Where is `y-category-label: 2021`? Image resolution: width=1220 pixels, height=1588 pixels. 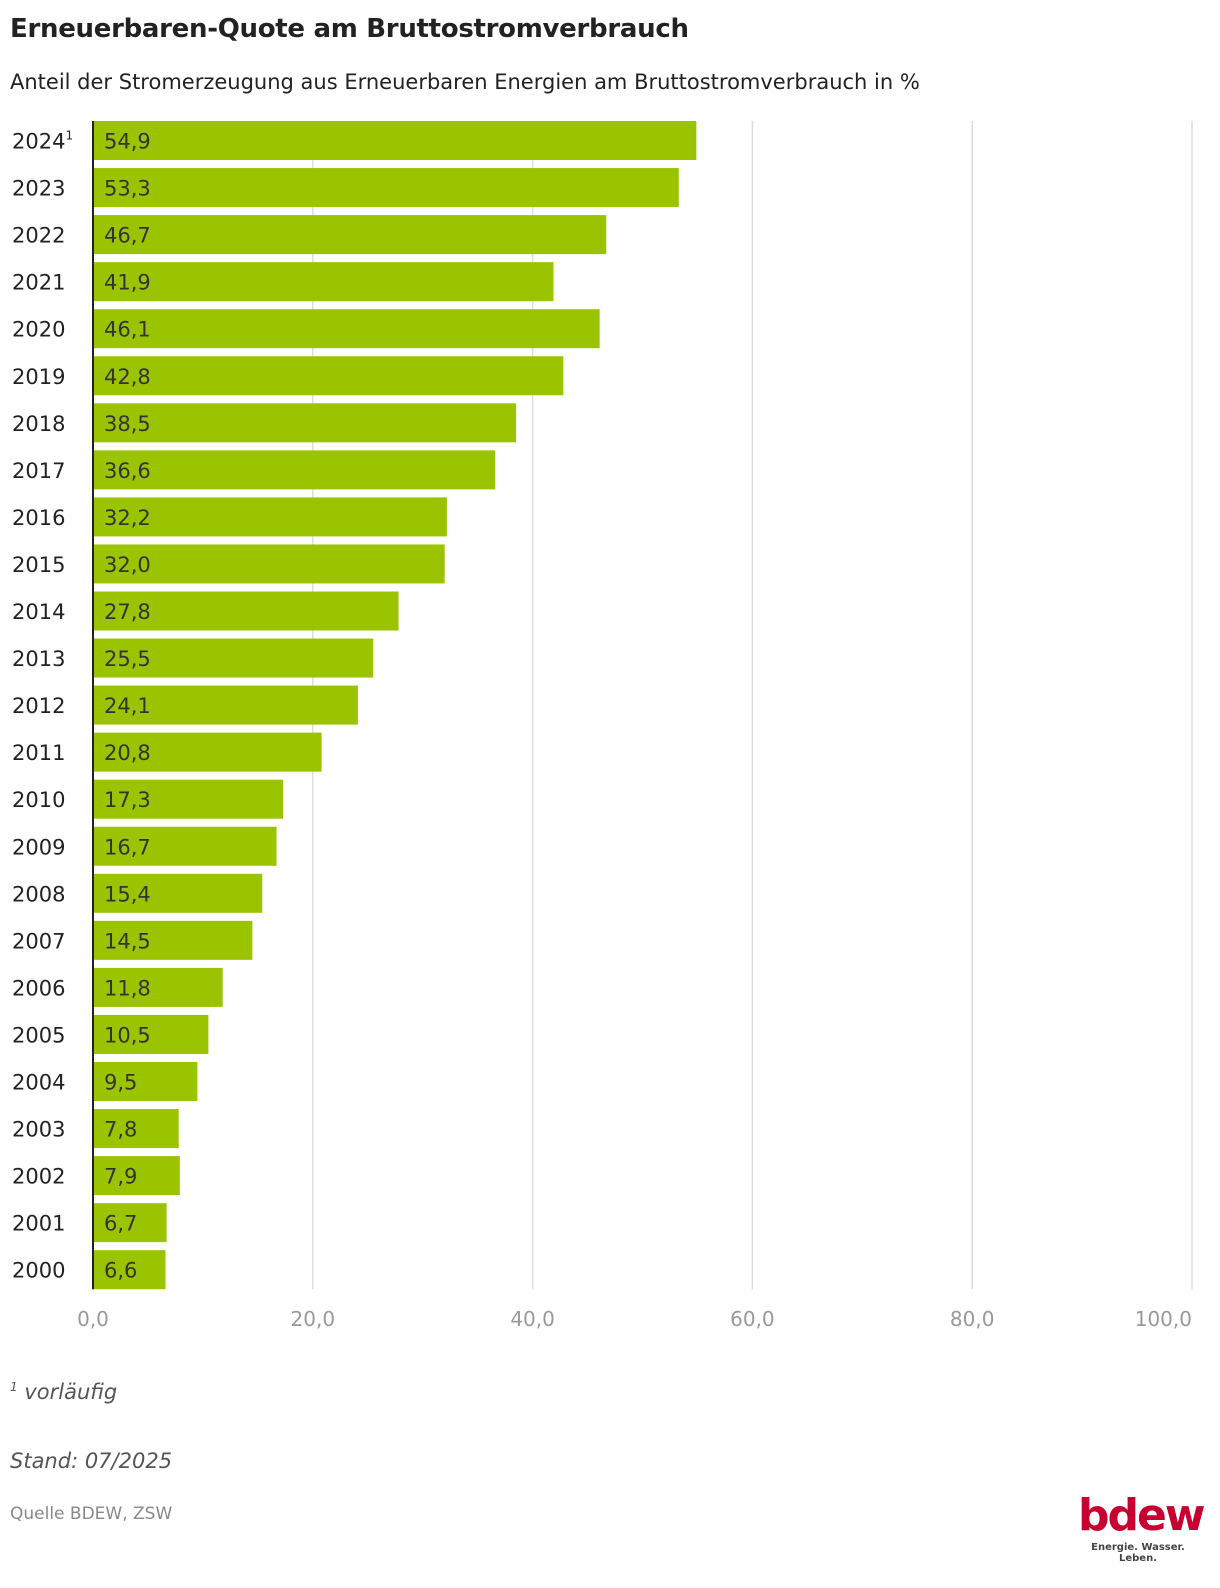
y-category-label: 2021 is located at coordinates (38, 283).